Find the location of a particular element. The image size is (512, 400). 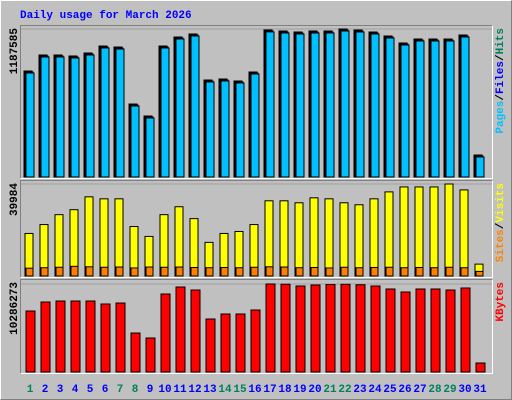

legend-entry: Visits is located at coordinates (501, 203).